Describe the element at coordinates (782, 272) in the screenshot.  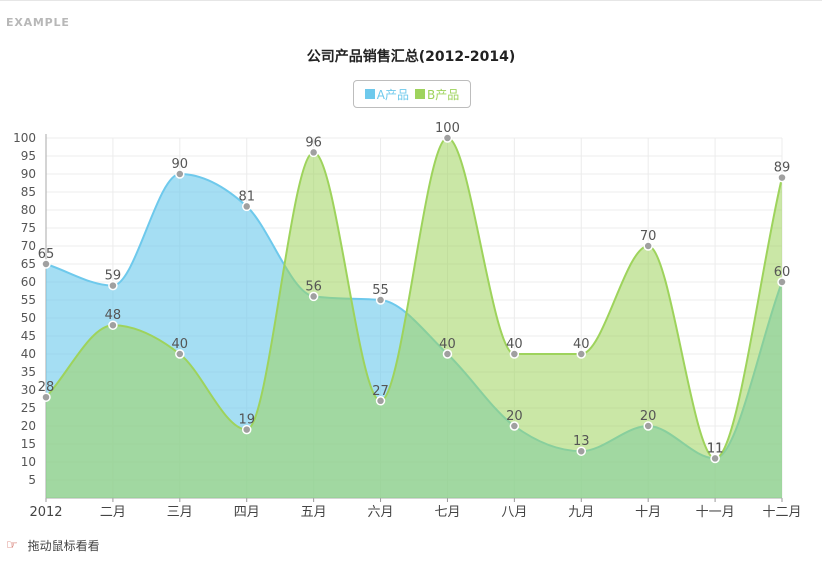
I see `data-label: 60` at that location.